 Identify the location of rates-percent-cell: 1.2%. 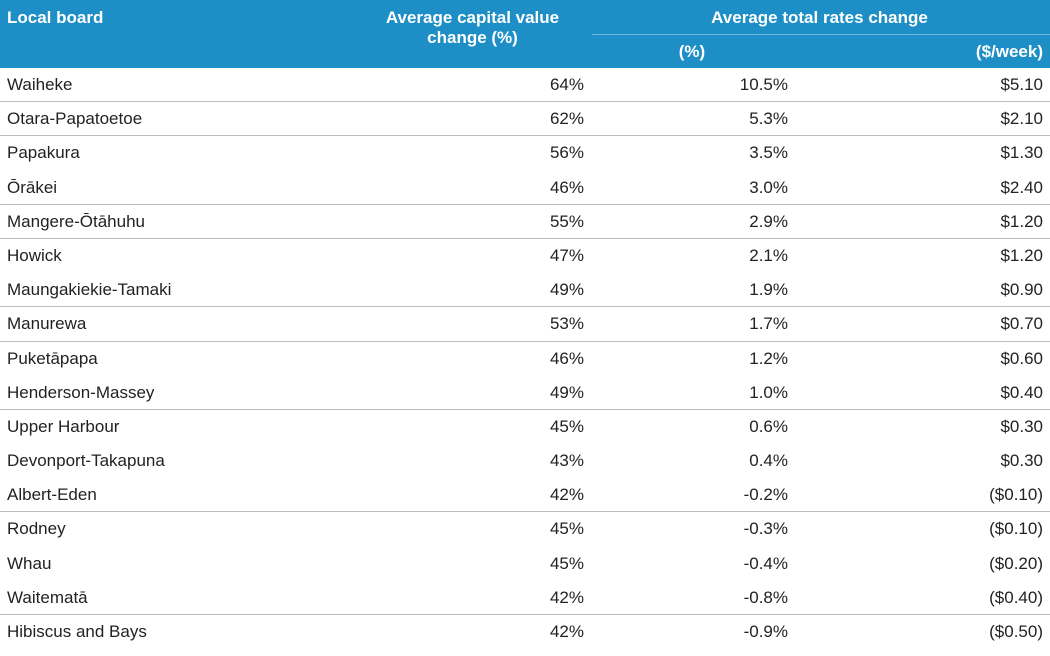
(768, 358).